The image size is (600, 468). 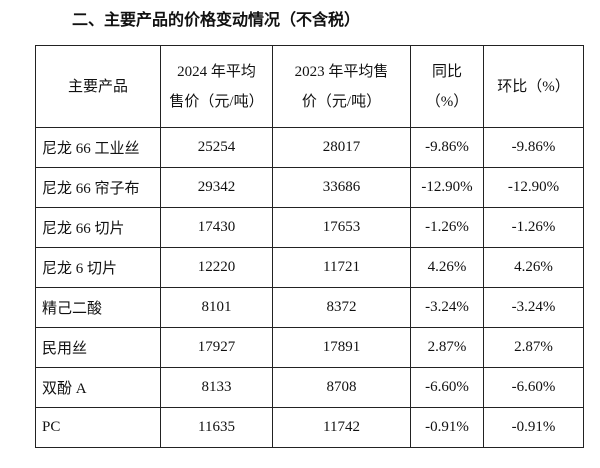 What do you see at coordinates (216, 187) in the screenshot?
I see `value-cell: 29342` at bounding box center [216, 187].